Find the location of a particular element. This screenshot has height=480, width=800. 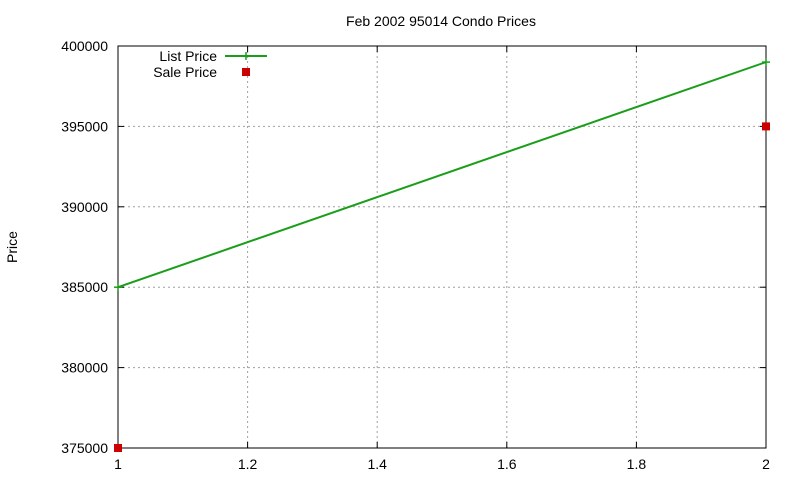

y-tick-label: 375000 is located at coordinates (84, 448).